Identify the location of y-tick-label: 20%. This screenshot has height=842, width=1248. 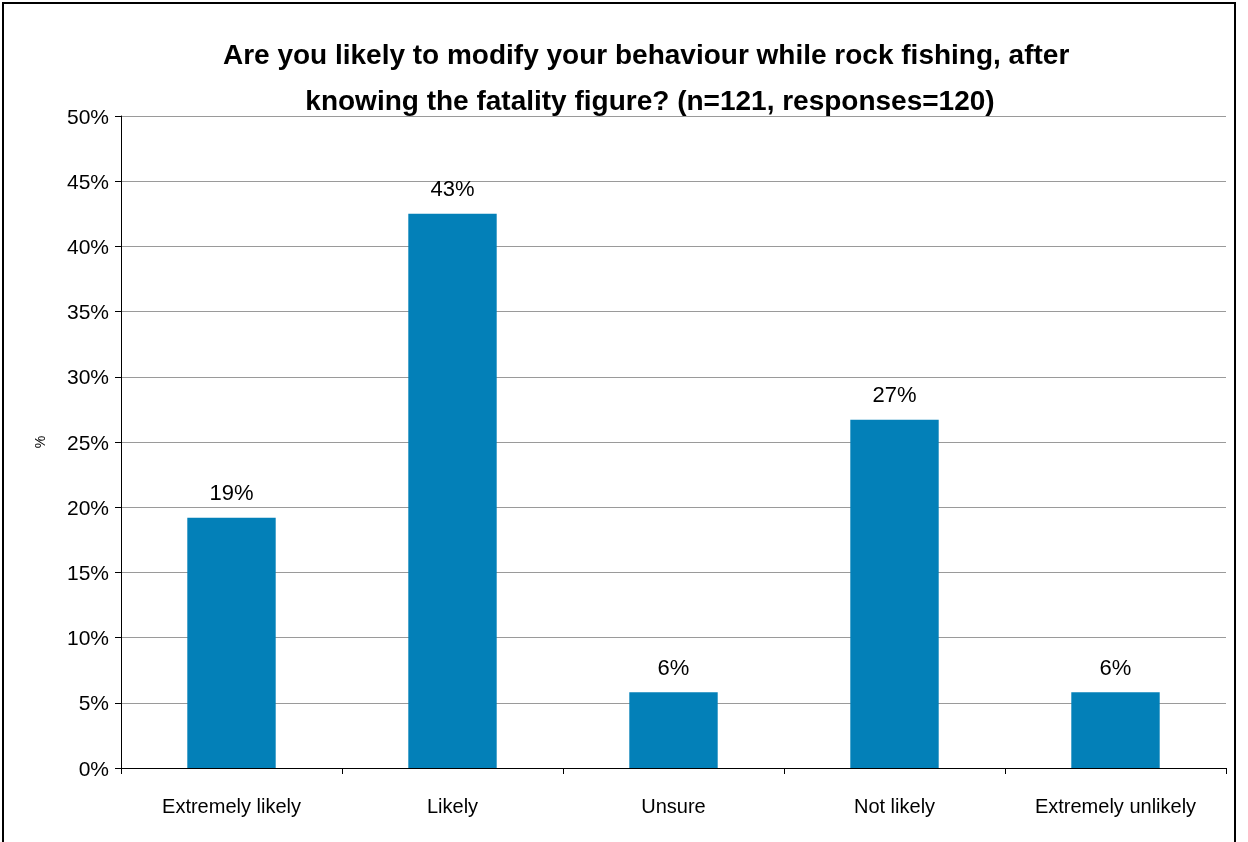
(87, 507).